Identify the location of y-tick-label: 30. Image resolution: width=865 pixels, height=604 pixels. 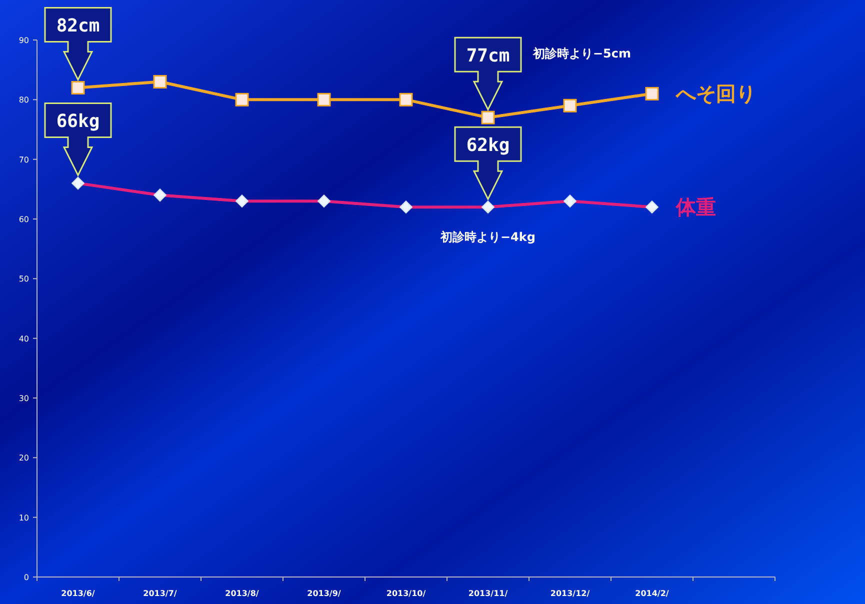
(23, 398).